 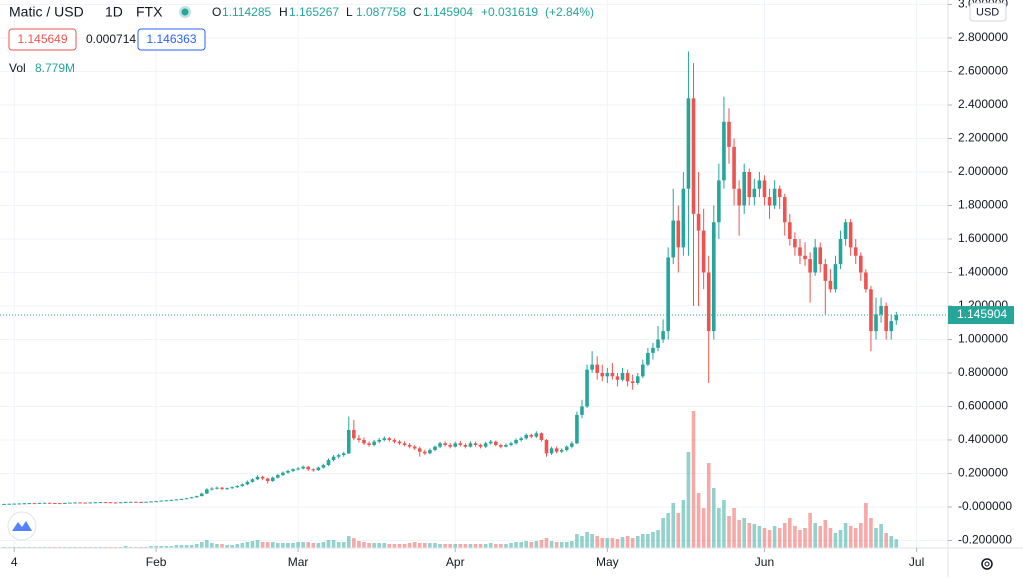 What do you see at coordinates (156, 562) in the screenshot?
I see `x-tick-label: Feb` at bounding box center [156, 562].